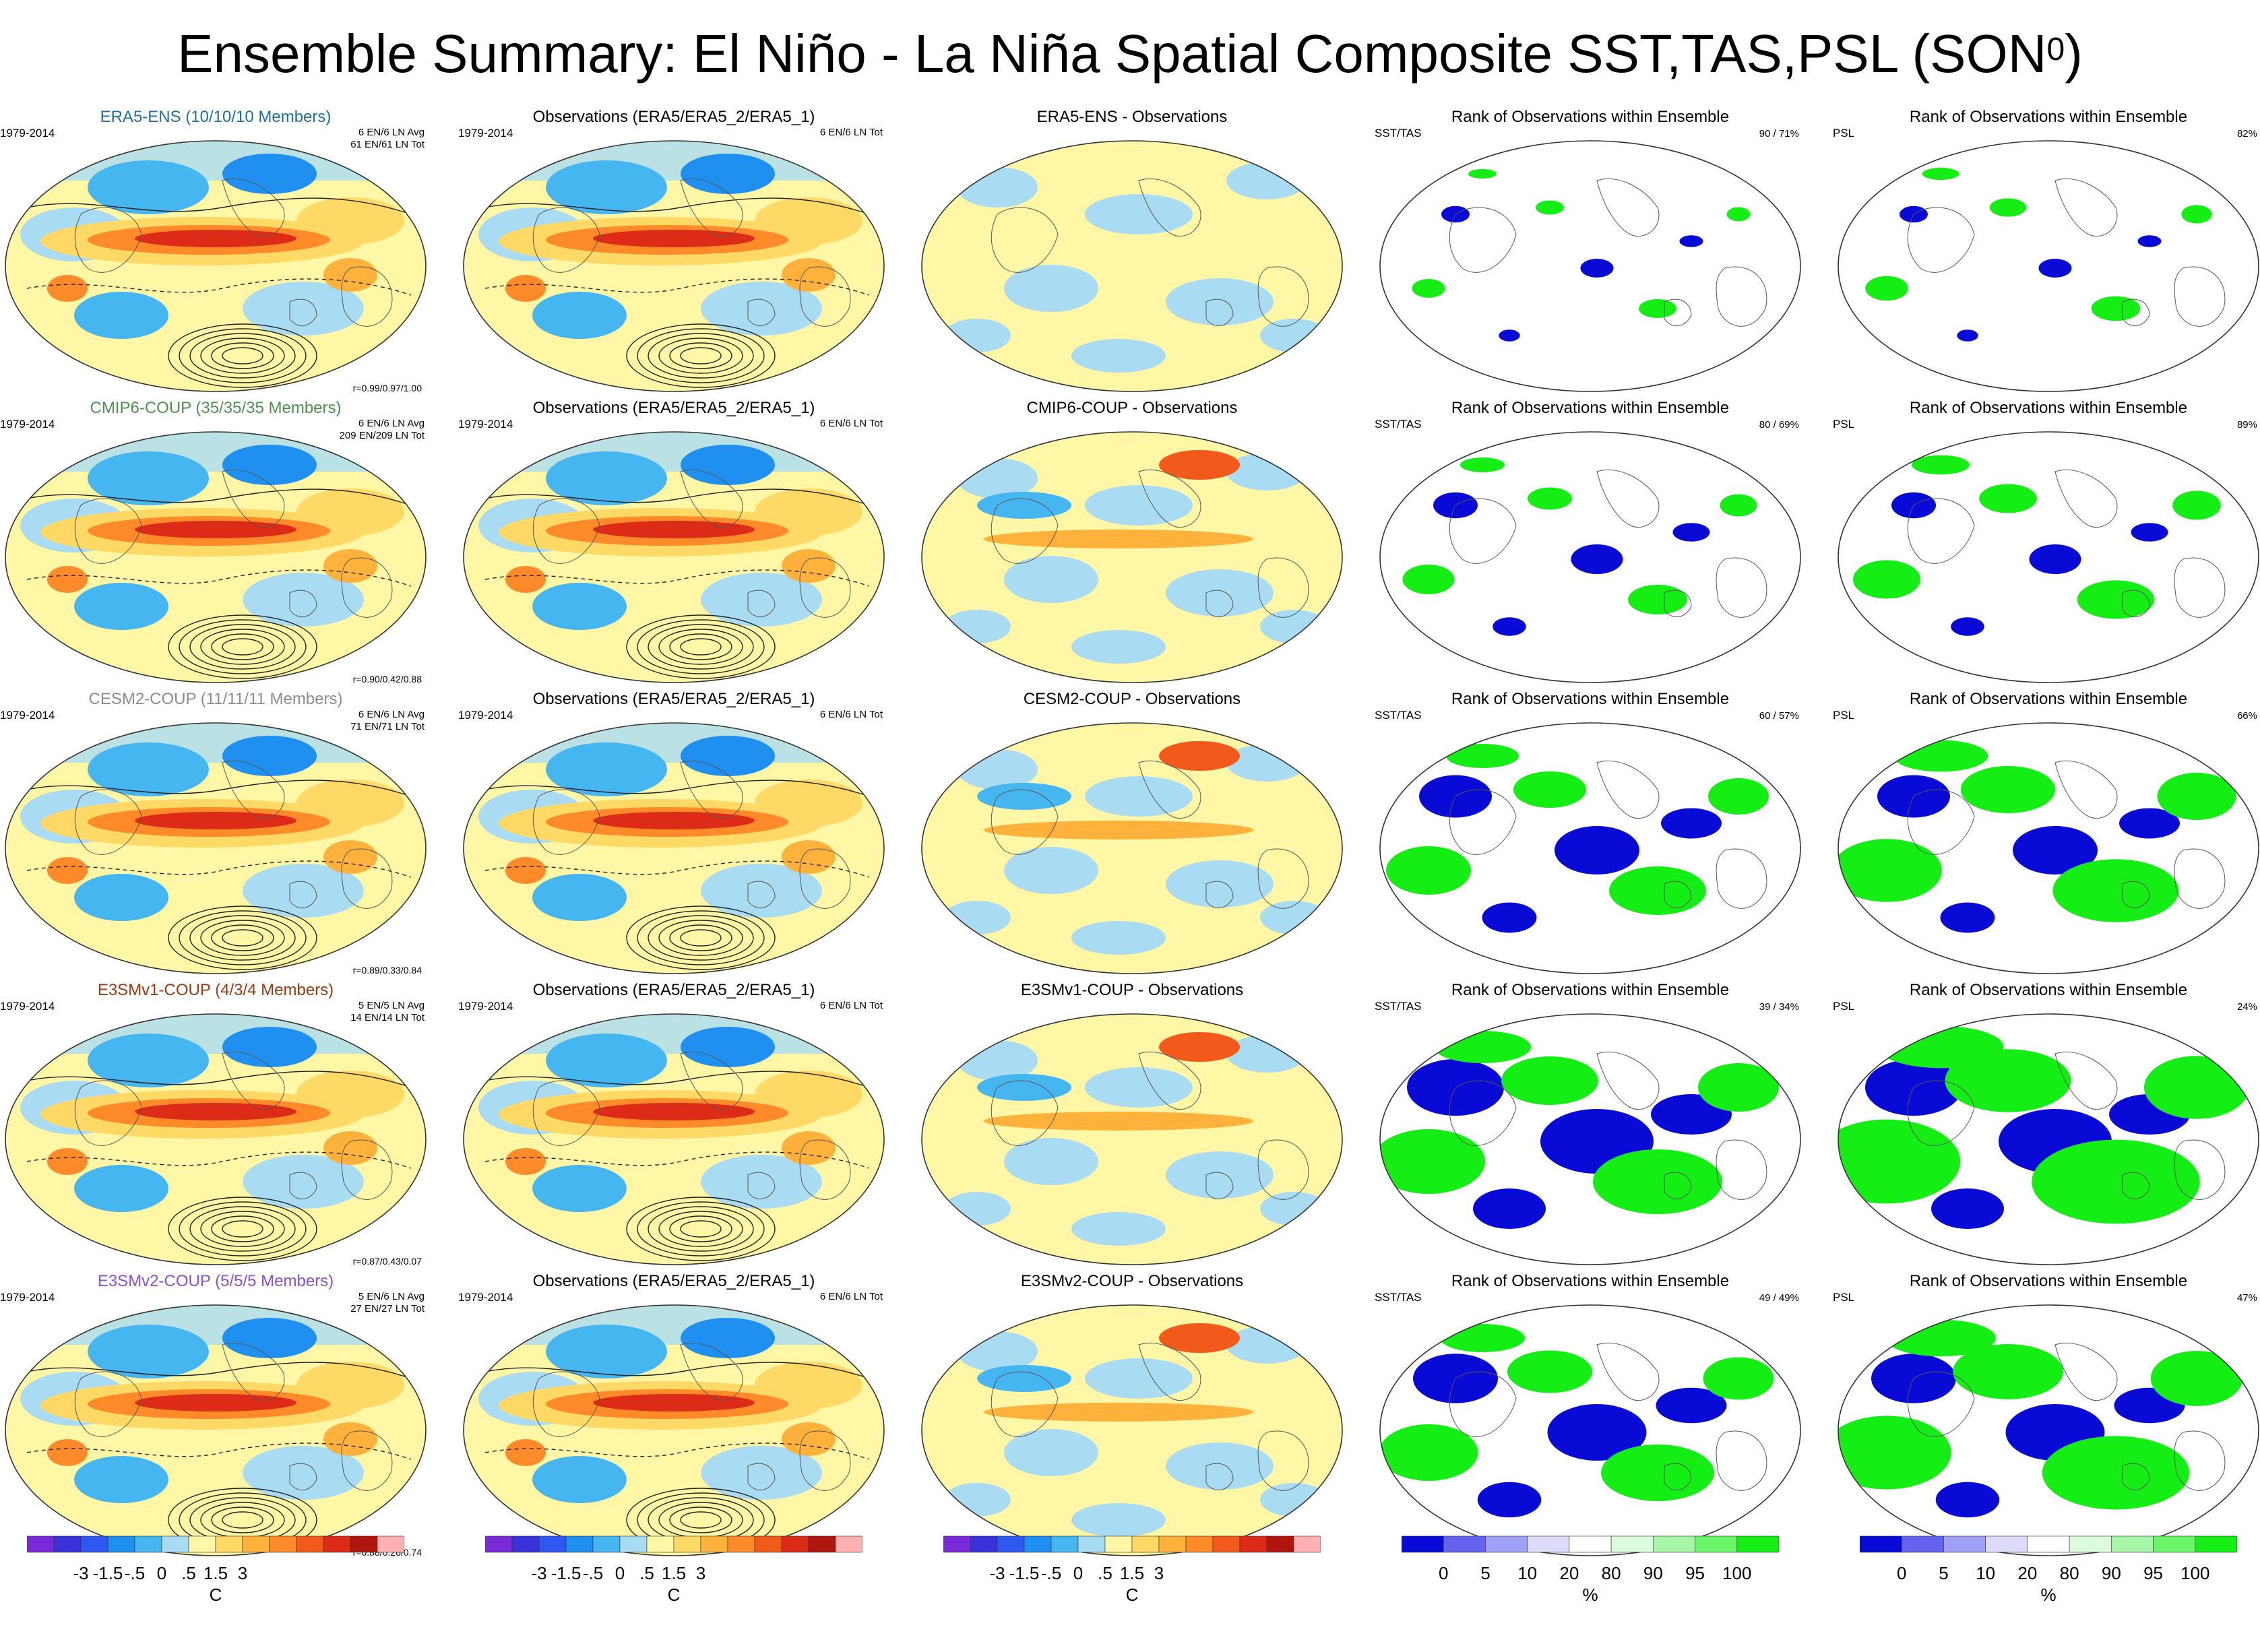 The height and width of the screenshot is (1652, 2260). What do you see at coordinates (1132, 408) in the screenshot?
I see `panel-title: CMIP6-COUP - Observations` at bounding box center [1132, 408].